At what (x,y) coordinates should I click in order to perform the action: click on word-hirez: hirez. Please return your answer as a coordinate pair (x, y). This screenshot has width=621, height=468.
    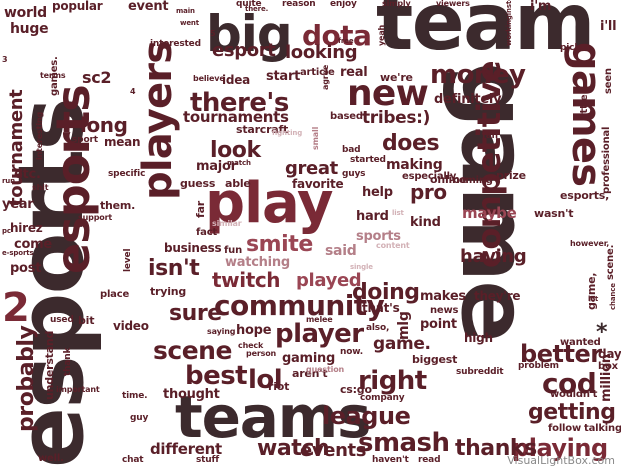
    Looking at the image, I should click on (26, 228).